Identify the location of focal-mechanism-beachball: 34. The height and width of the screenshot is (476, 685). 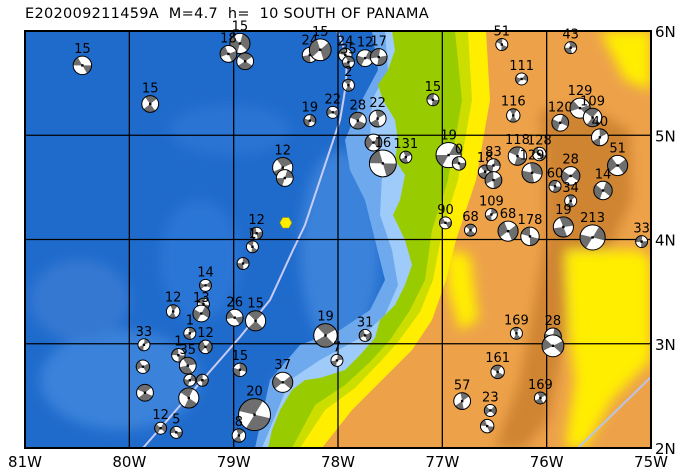
(570, 194).